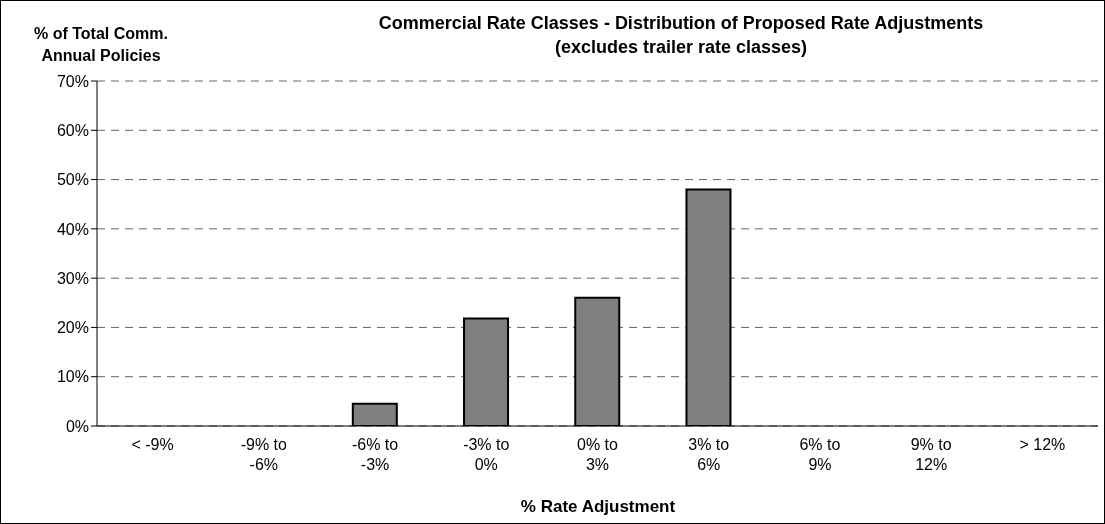 The height and width of the screenshot is (524, 1105). I want to click on y-tick-label: 60%, so click(72, 130).